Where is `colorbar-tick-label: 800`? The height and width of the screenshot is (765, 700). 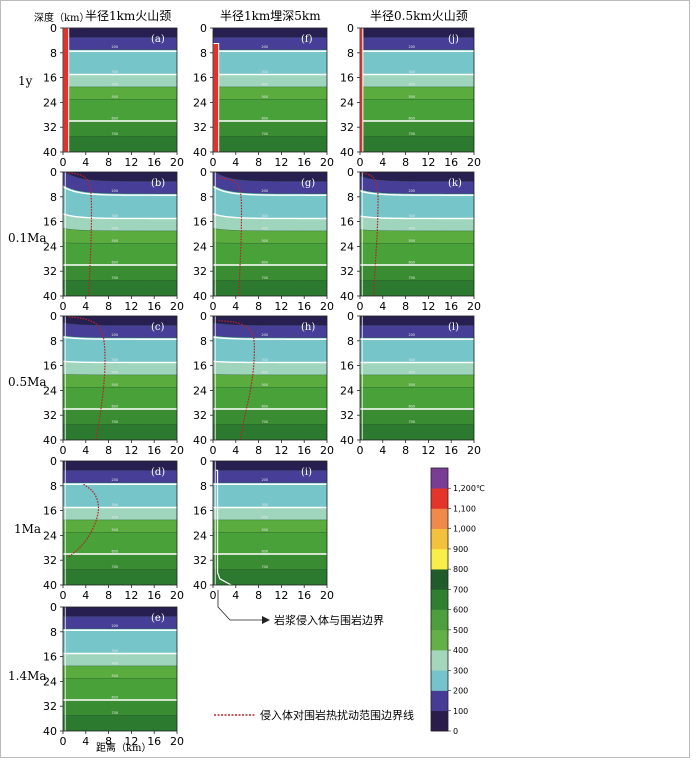 colorbar-tick-label: 800 is located at coordinates (460, 569).